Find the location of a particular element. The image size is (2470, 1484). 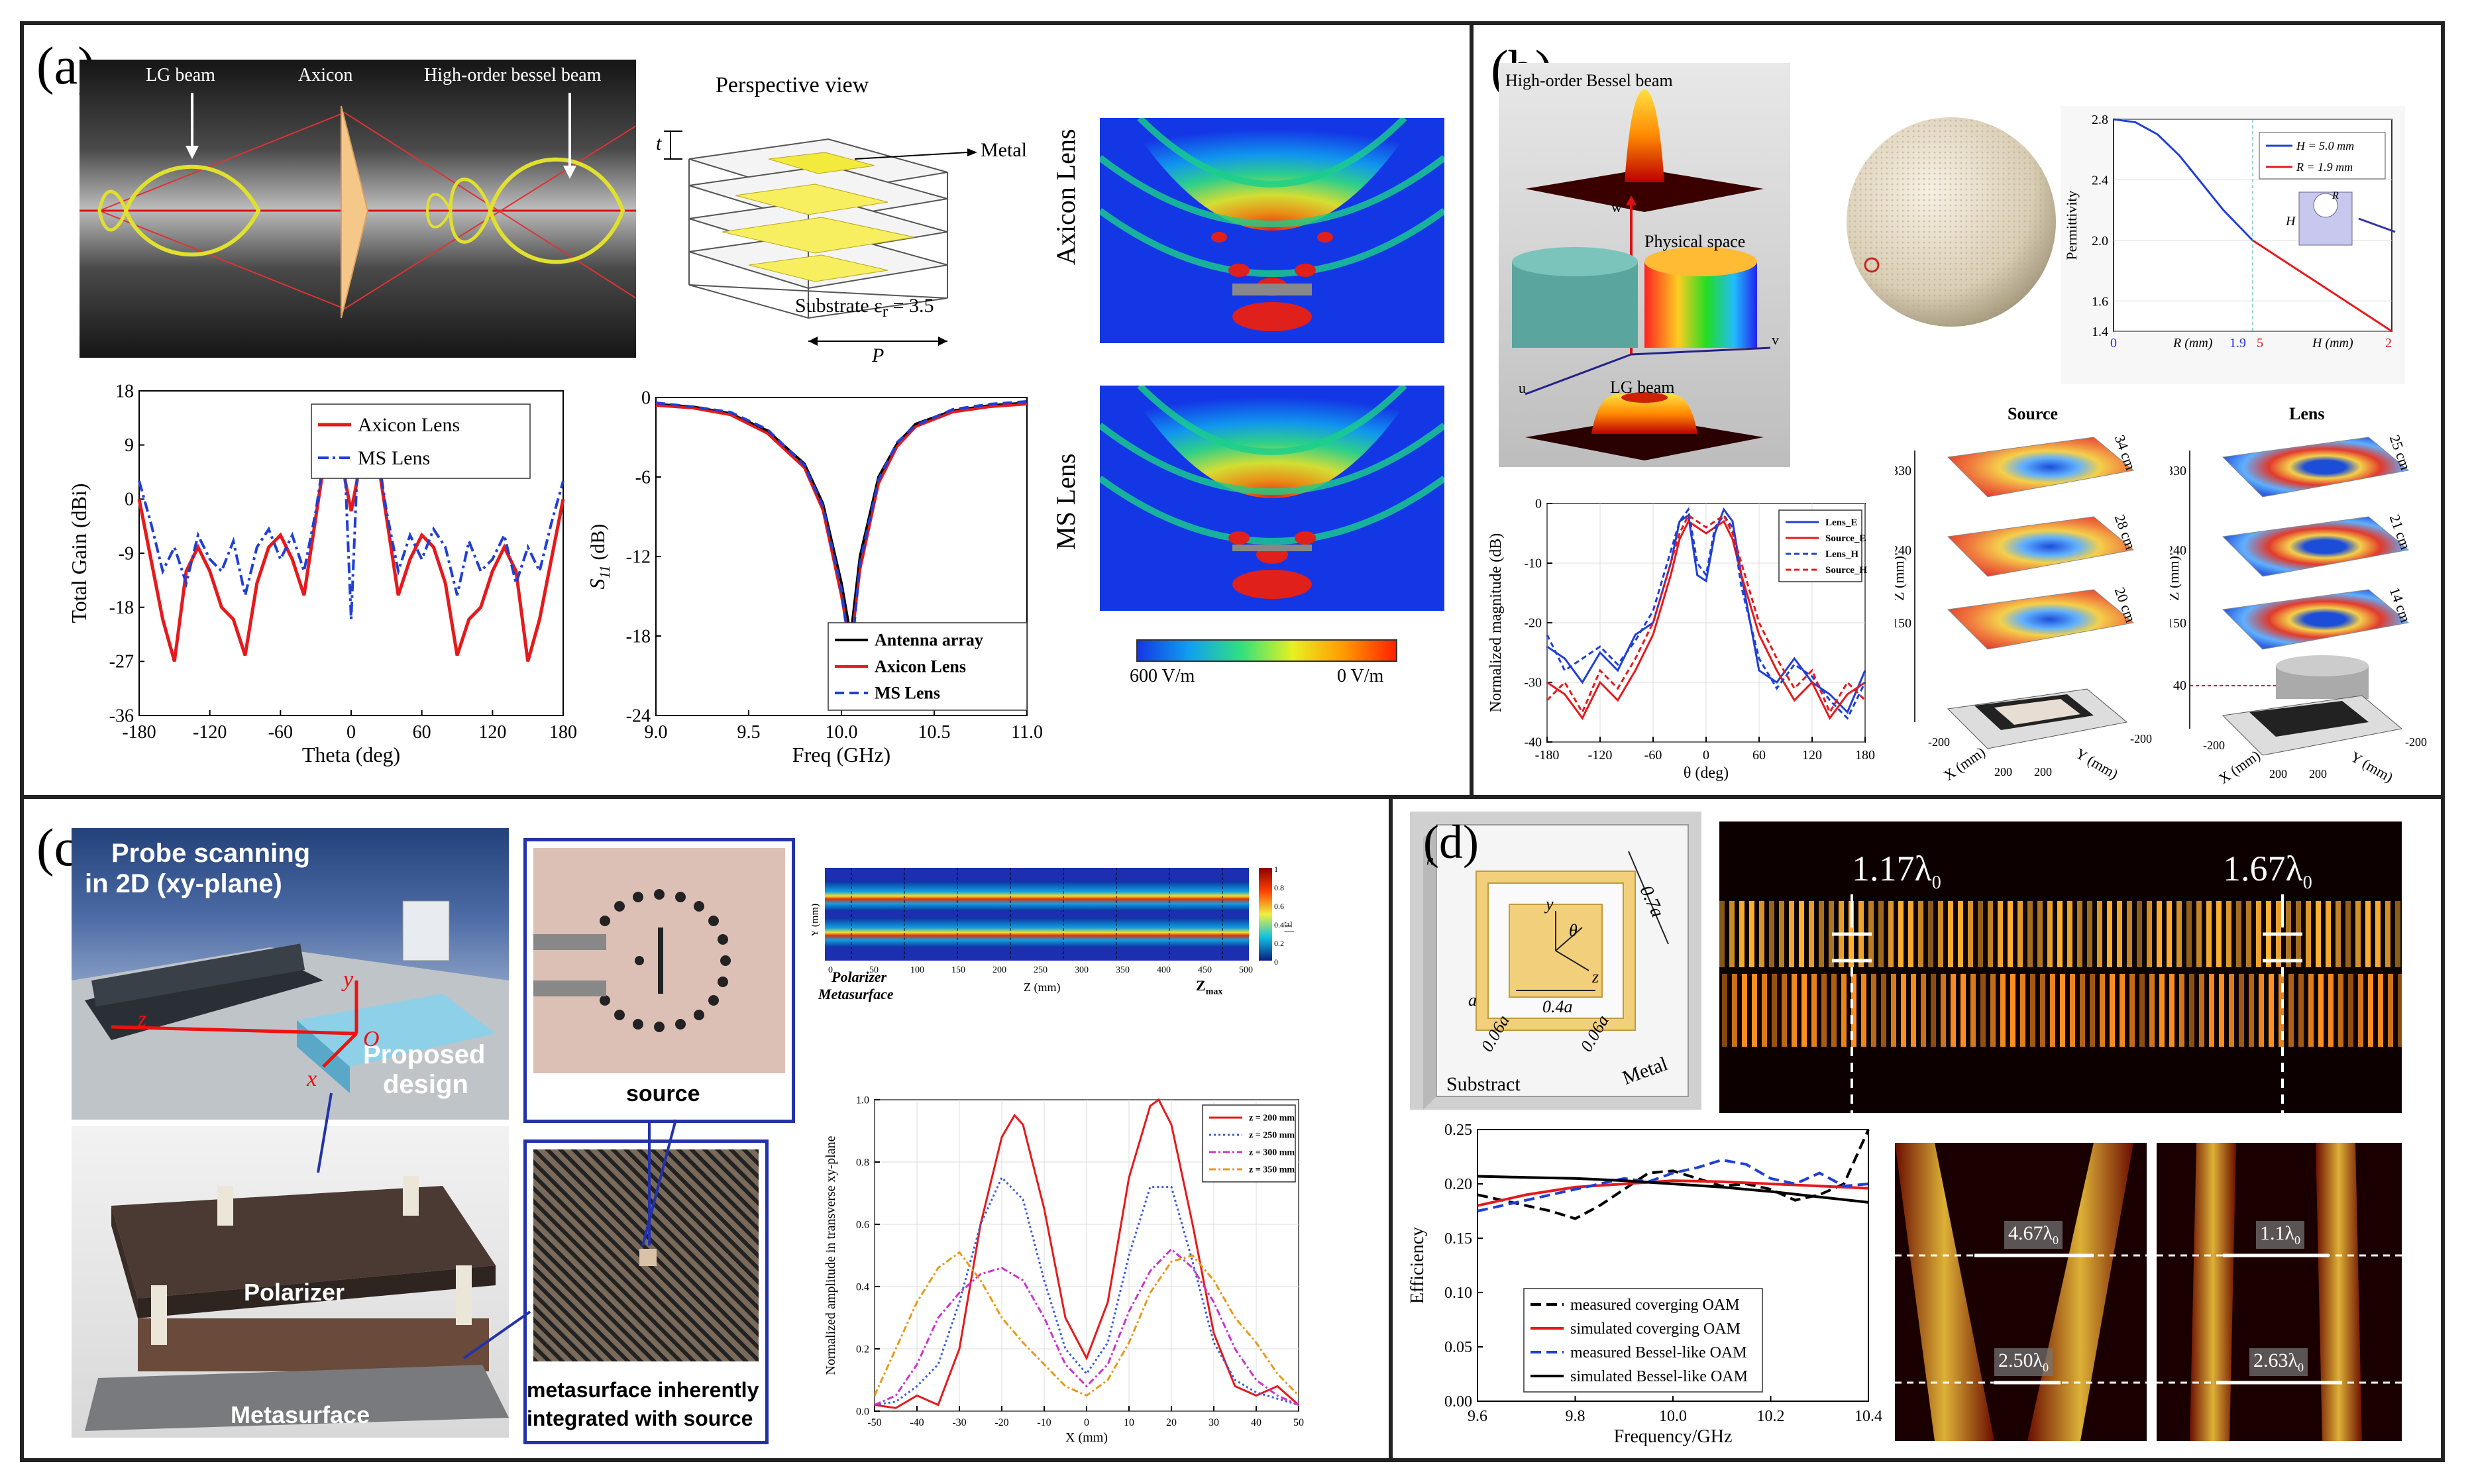

lens-stack-title: Lens is located at coordinates (2307, 413).